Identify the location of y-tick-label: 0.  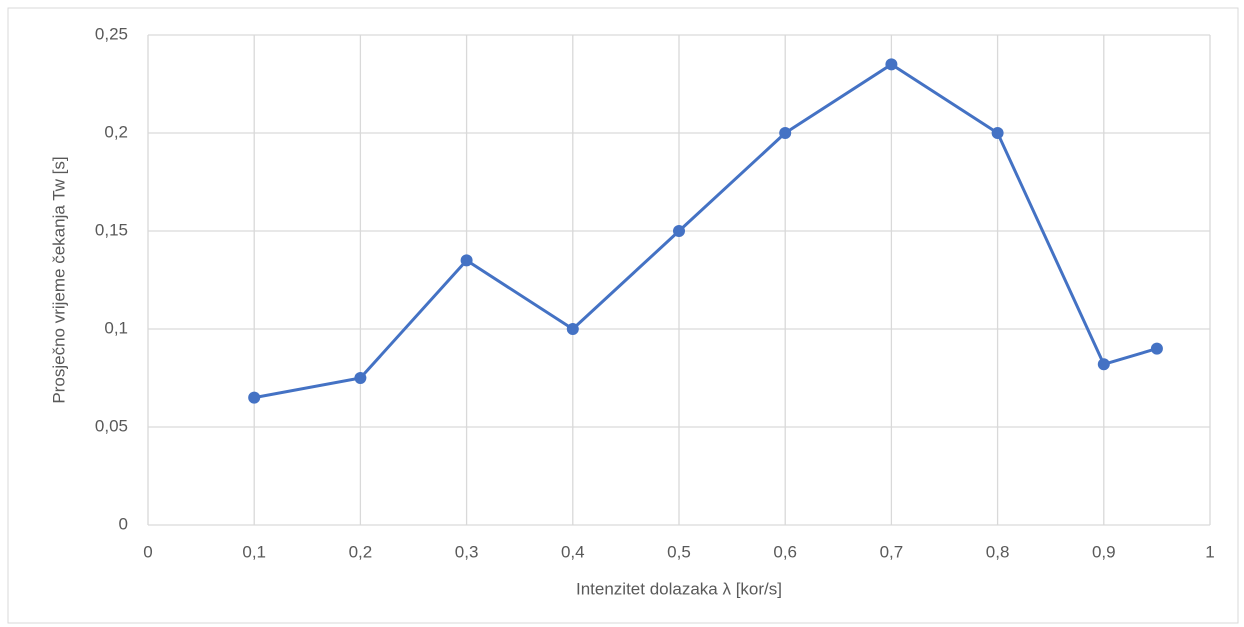
(123, 523).